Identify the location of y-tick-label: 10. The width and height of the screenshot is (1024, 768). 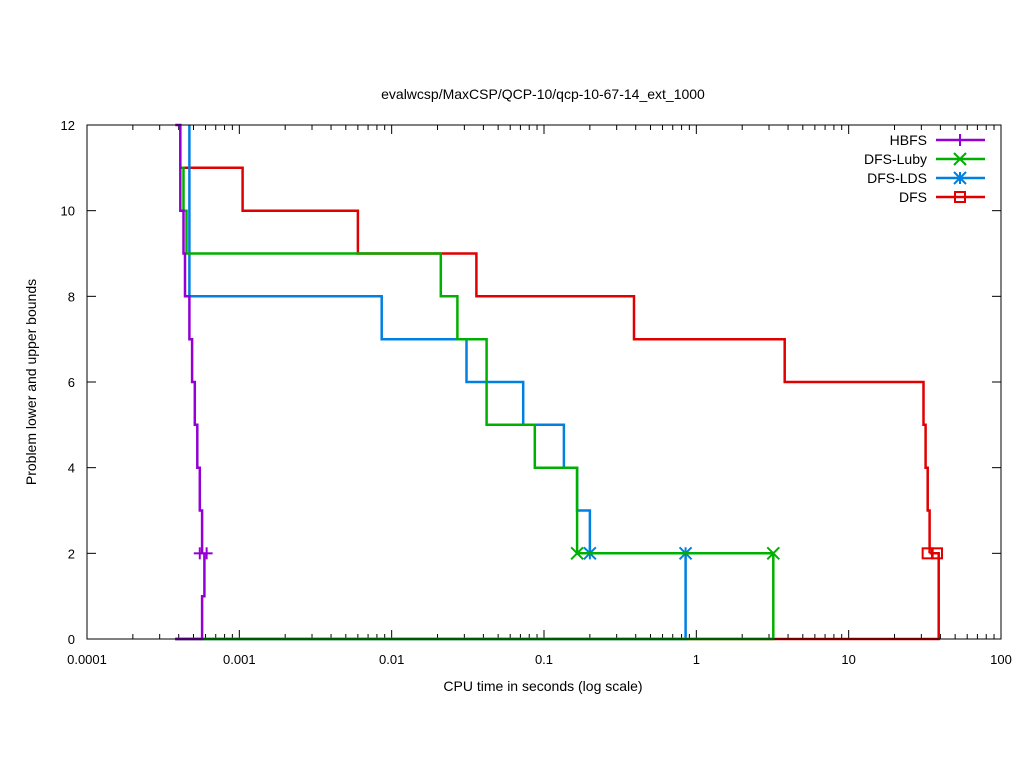
(68, 211).